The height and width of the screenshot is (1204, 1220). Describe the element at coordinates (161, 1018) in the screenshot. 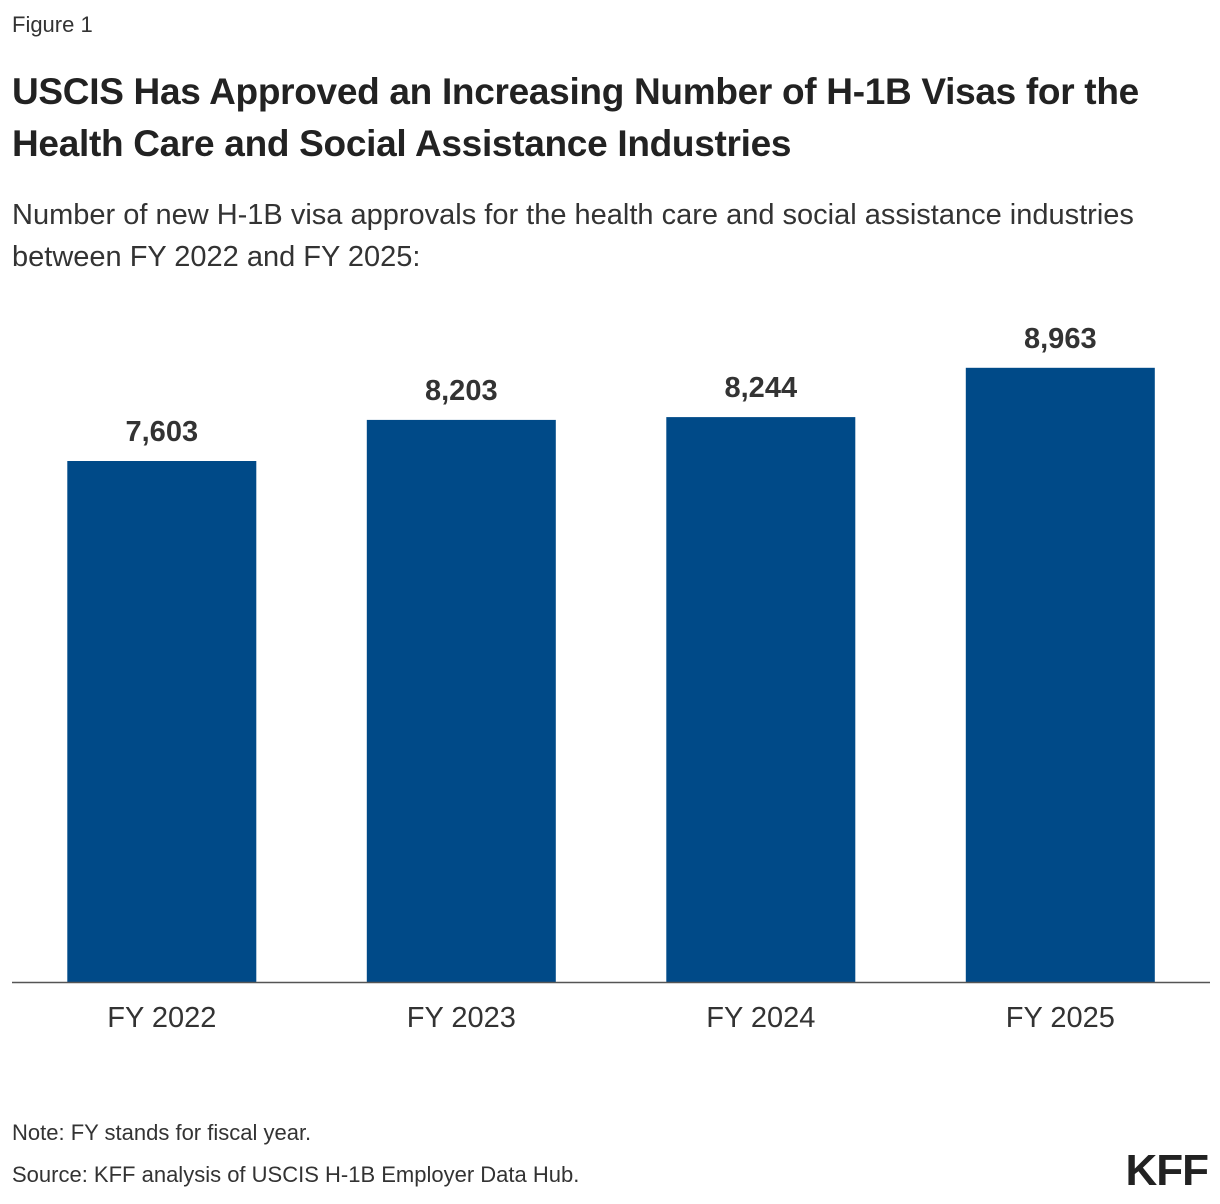

I see `category-label: FY 2022` at that location.